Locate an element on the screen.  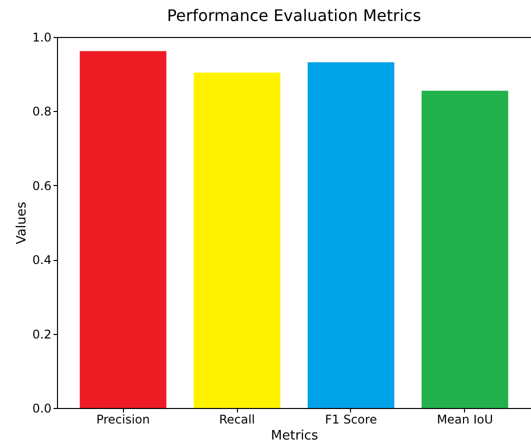
x-axis-title: Metrics is located at coordinates (294, 436).